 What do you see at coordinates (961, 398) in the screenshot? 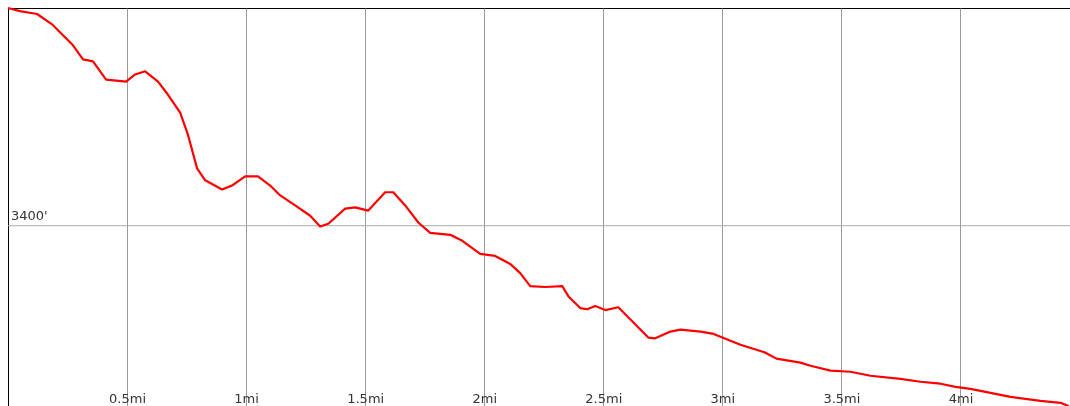
I see `x-tick-label: 4mi` at bounding box center [961, 398].